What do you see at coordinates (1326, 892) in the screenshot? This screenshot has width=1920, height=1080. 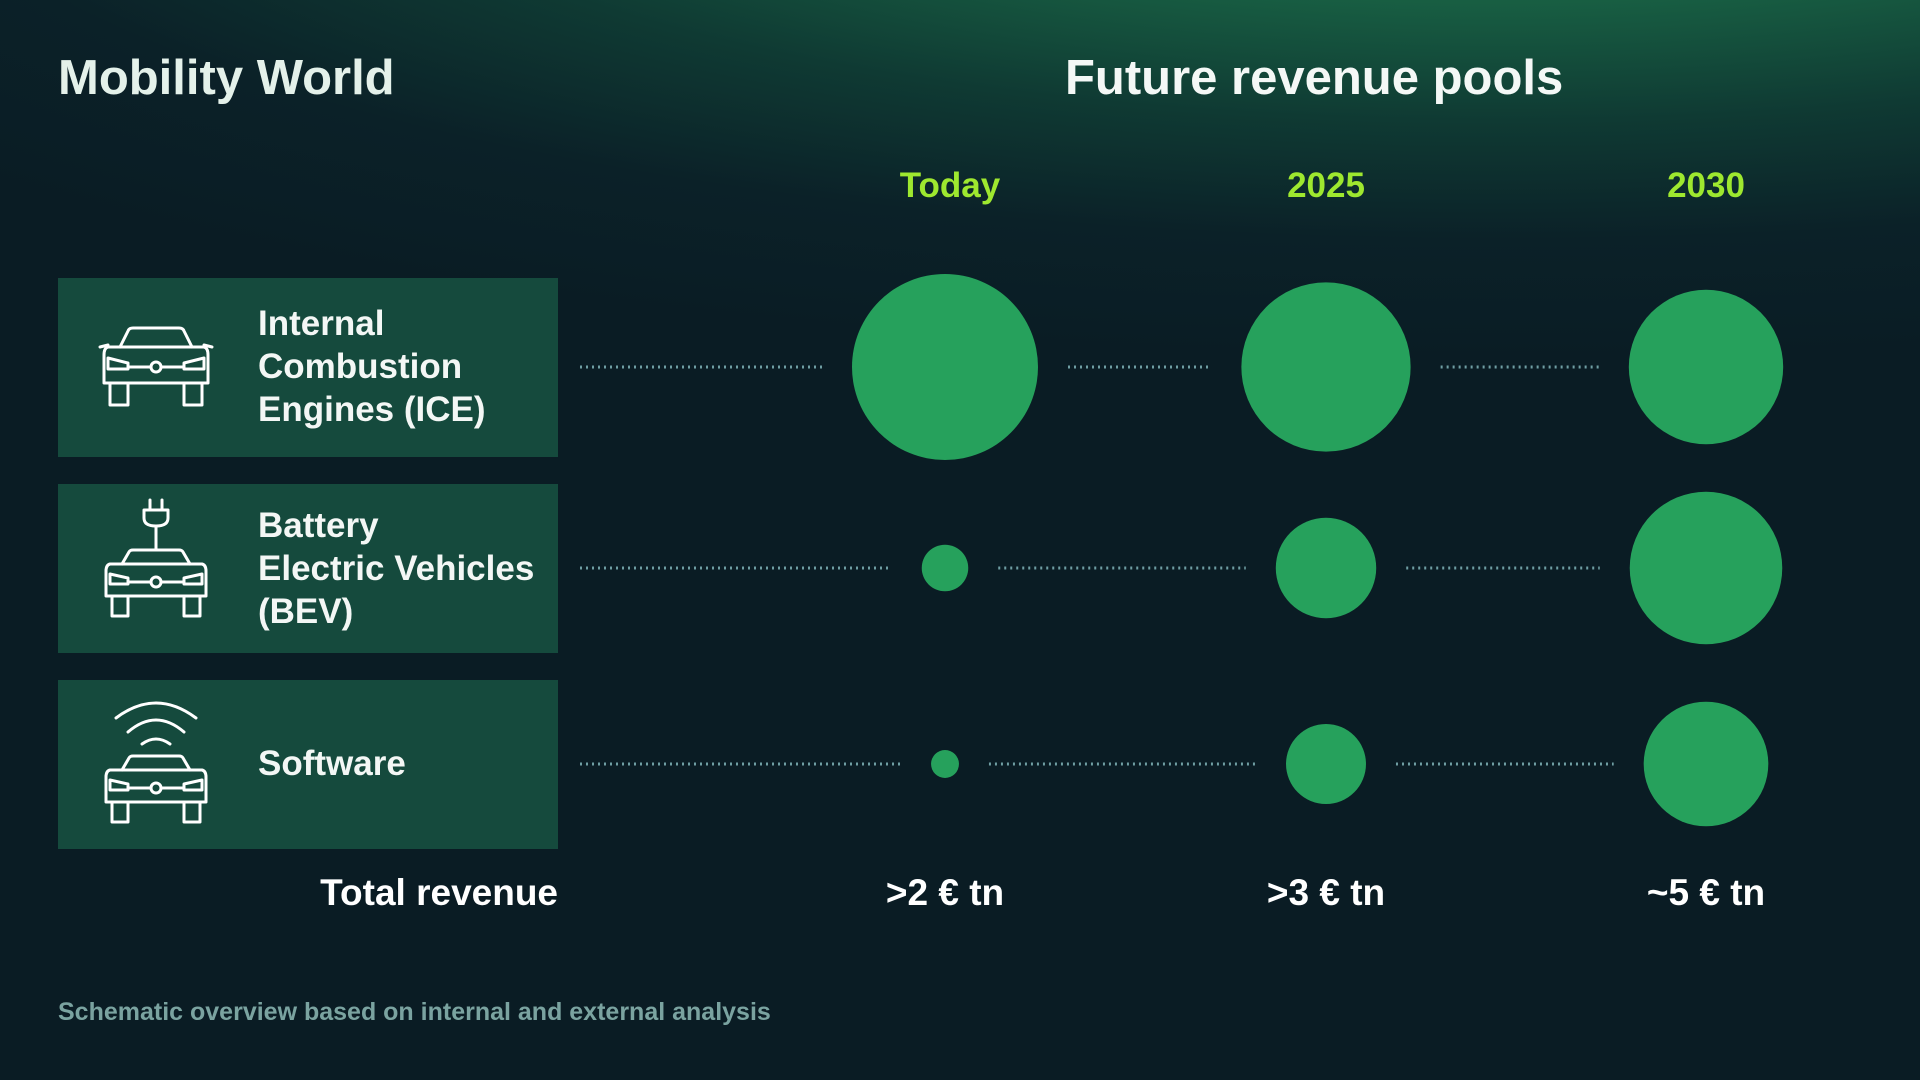 I see `total-2025: >3 € tn` at bounding box center [1326, 892].